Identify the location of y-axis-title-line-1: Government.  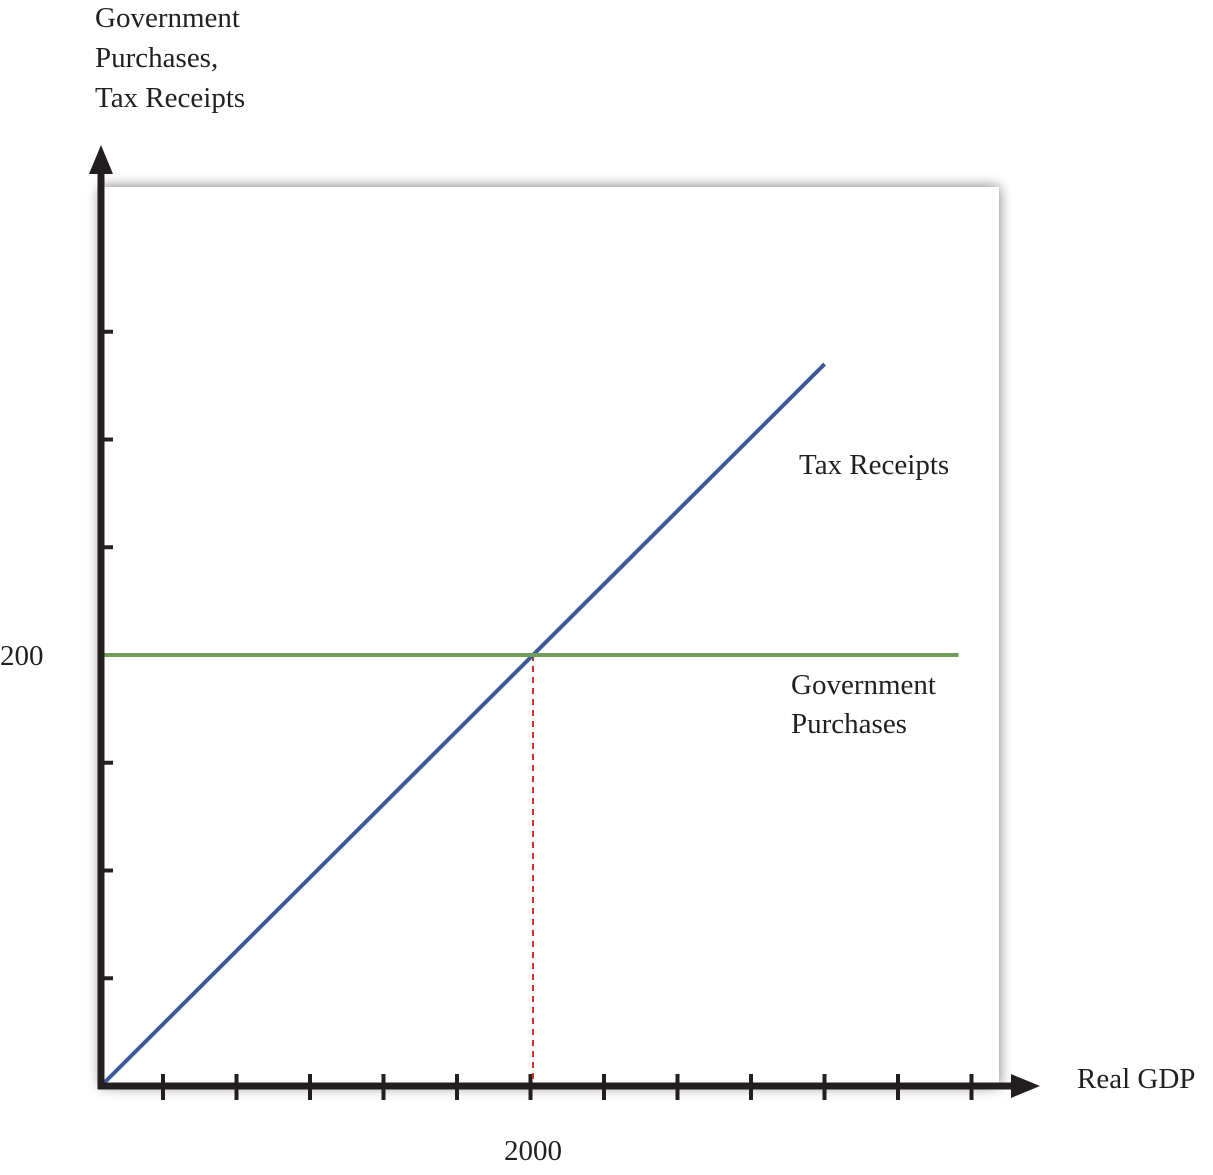
(167, 18).